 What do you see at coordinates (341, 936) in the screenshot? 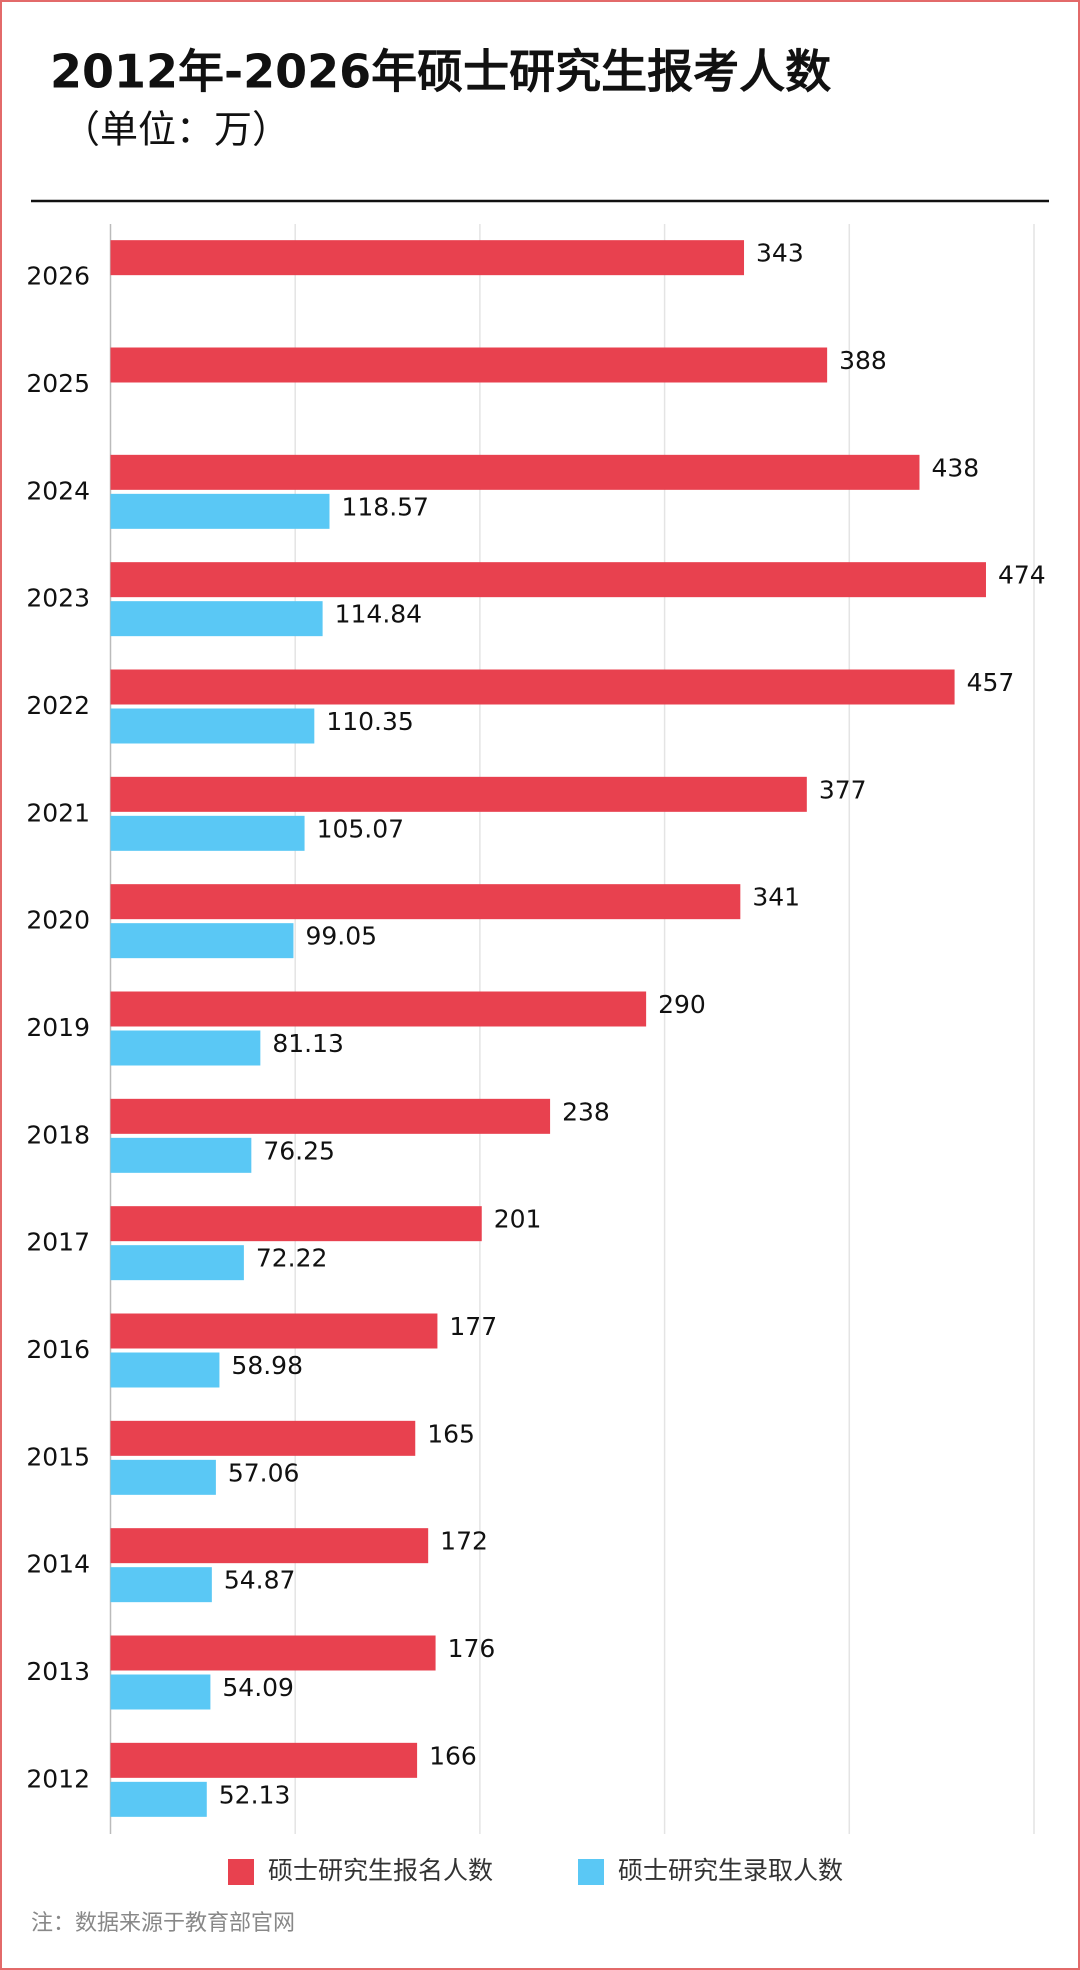
I see `value-label: 99.05` at bounding box center [341, 936].